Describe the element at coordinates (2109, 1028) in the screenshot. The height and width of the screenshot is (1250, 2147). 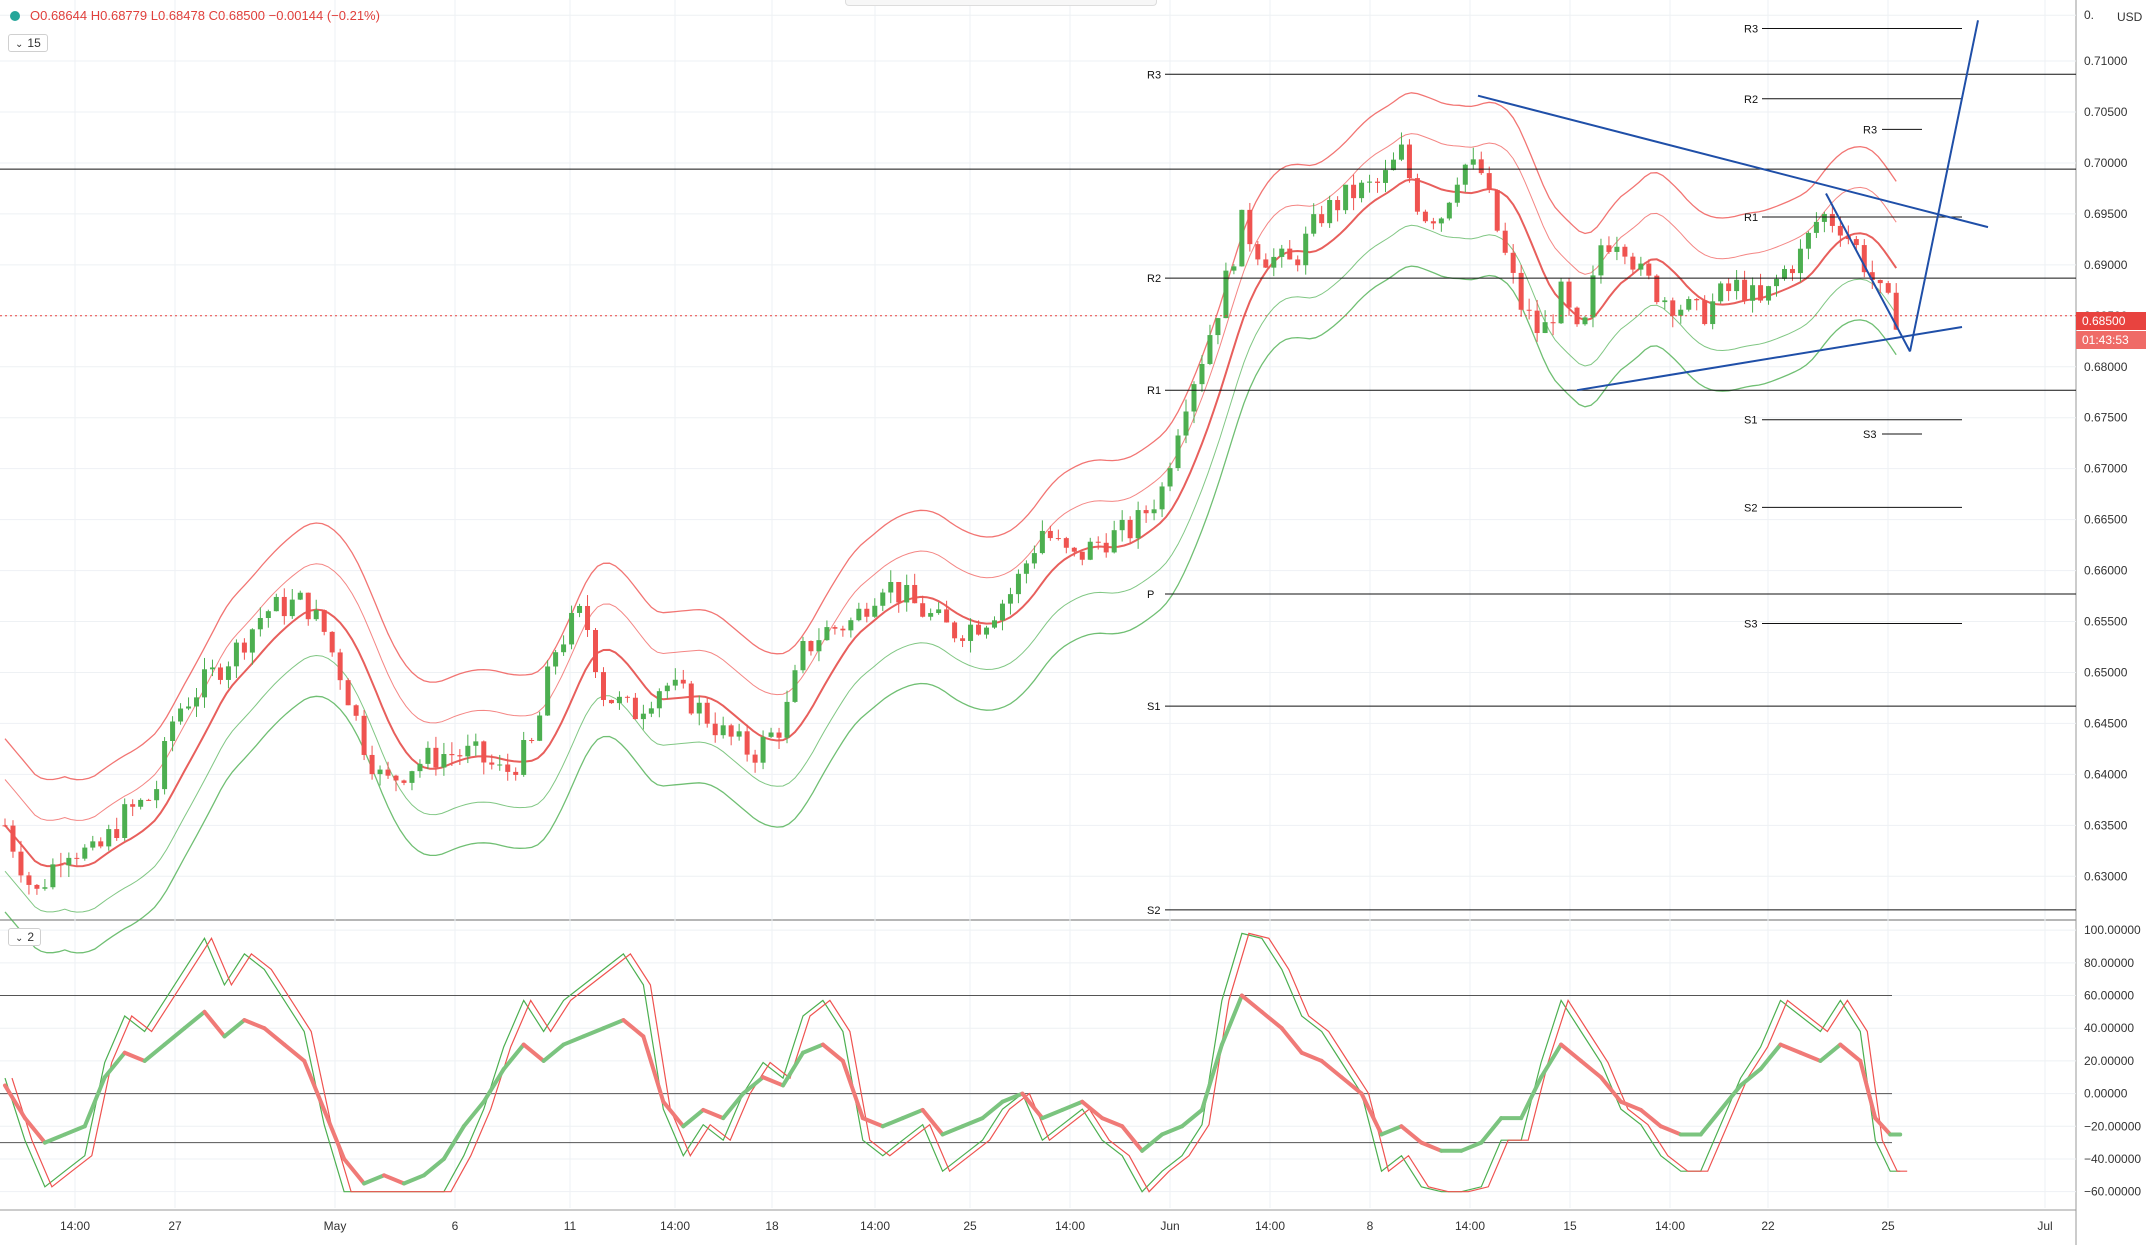
I see `oscillator-tick-label: 40.00000` at that location.